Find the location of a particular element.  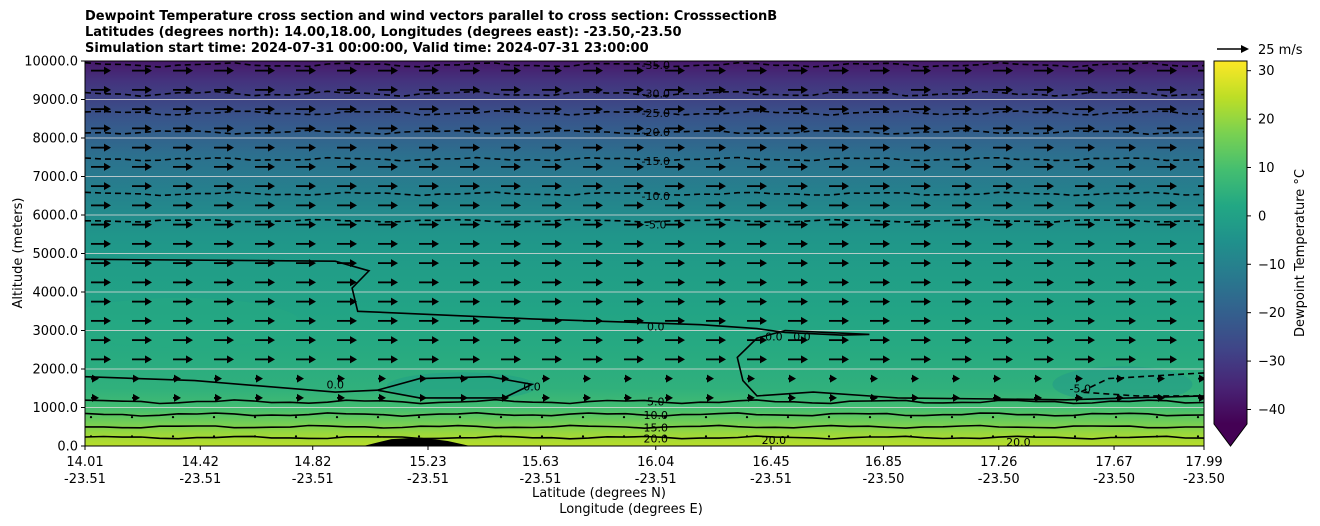

colorbar-tick-label: 20 is located at coordinates (1266, 120).